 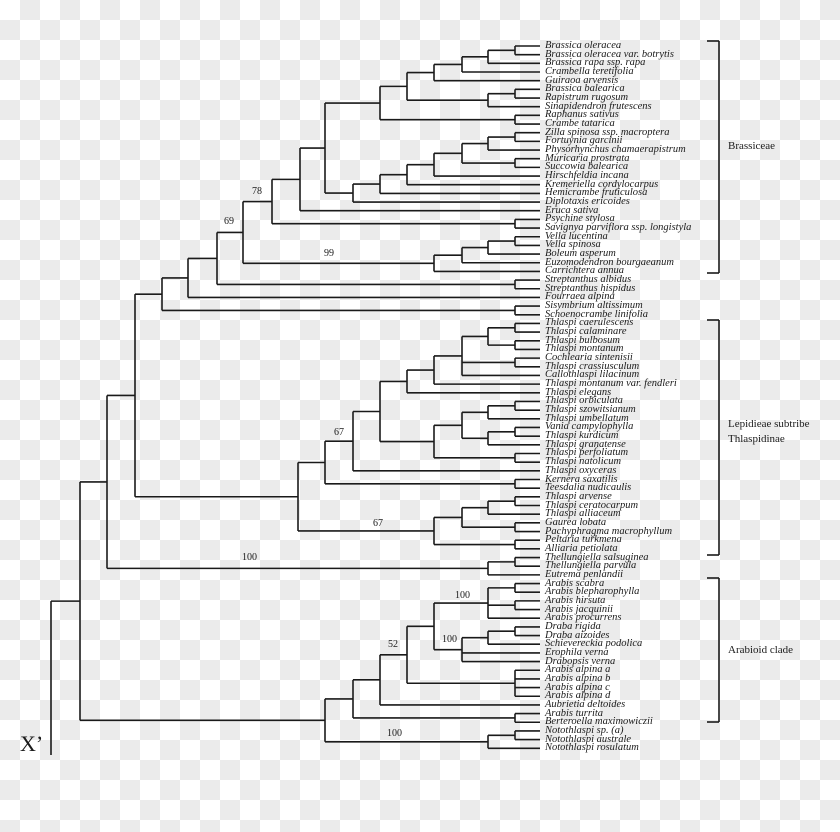 I want to click on taxon-label: Physorhynchus chamaerapistrum, so click(x=615, y=150).